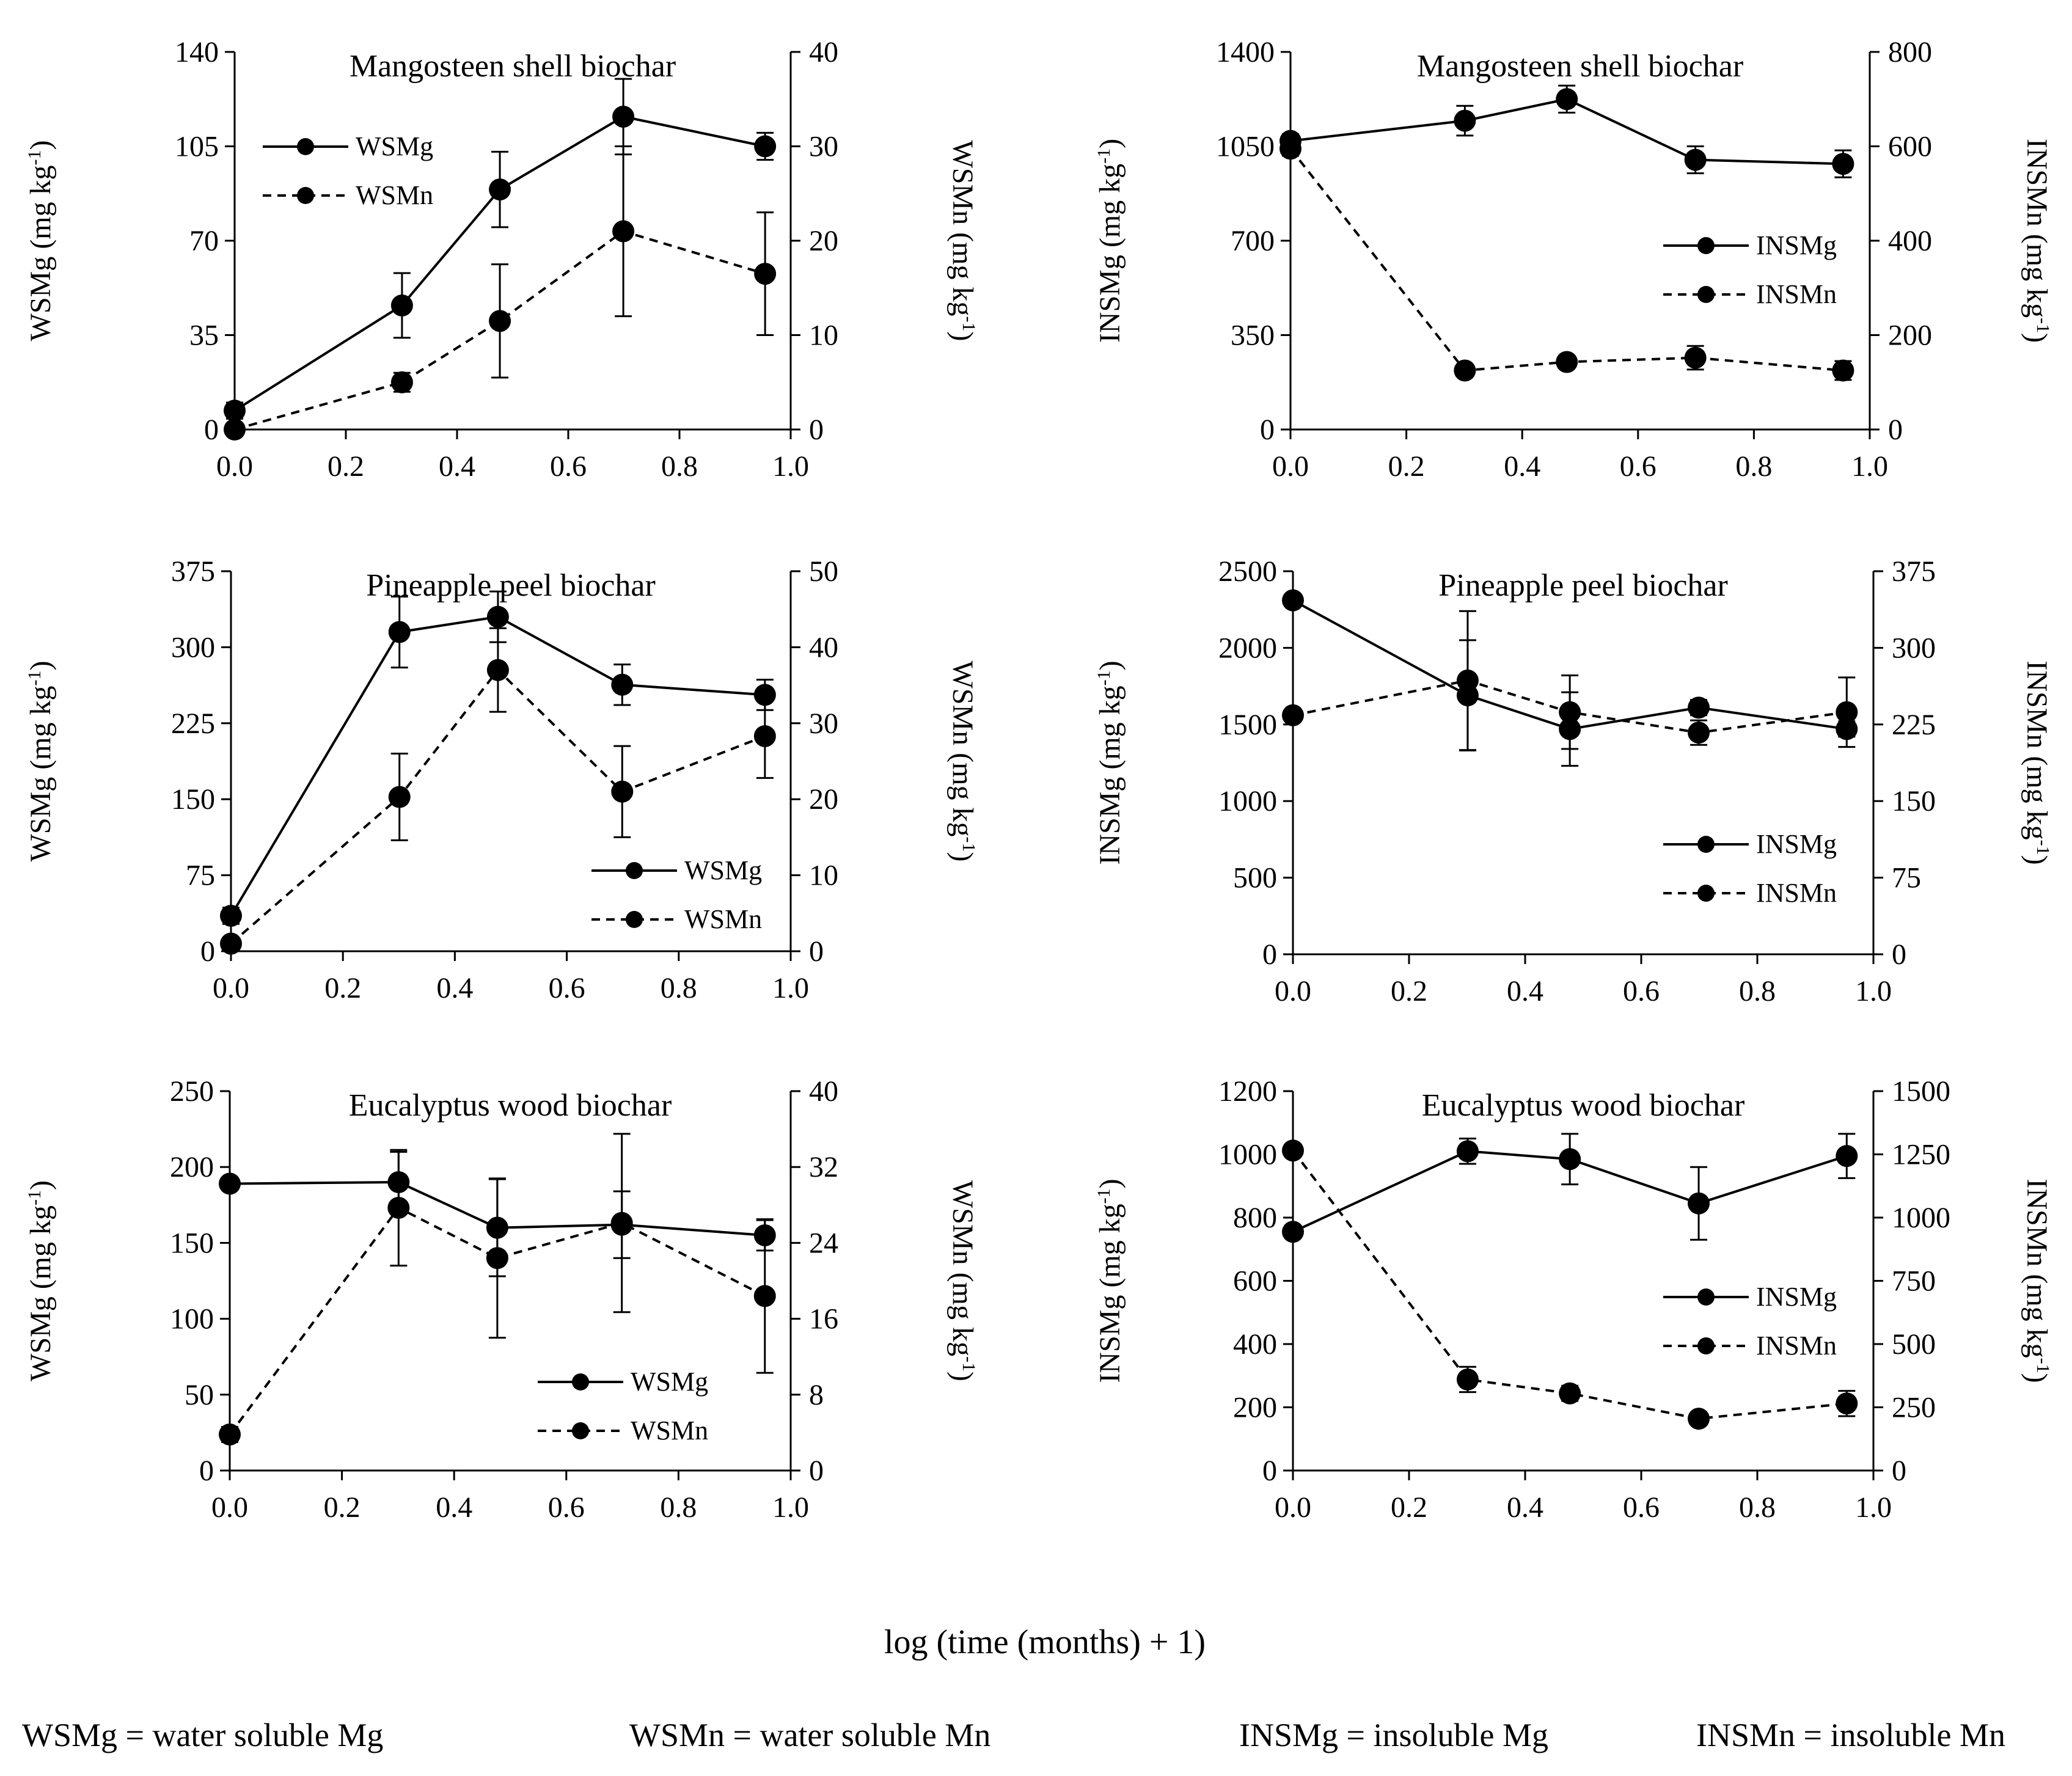  Describe the element at coordinates (1245, 147) in the screenshot. I see `left-y-tick-label: 1050` at that location.